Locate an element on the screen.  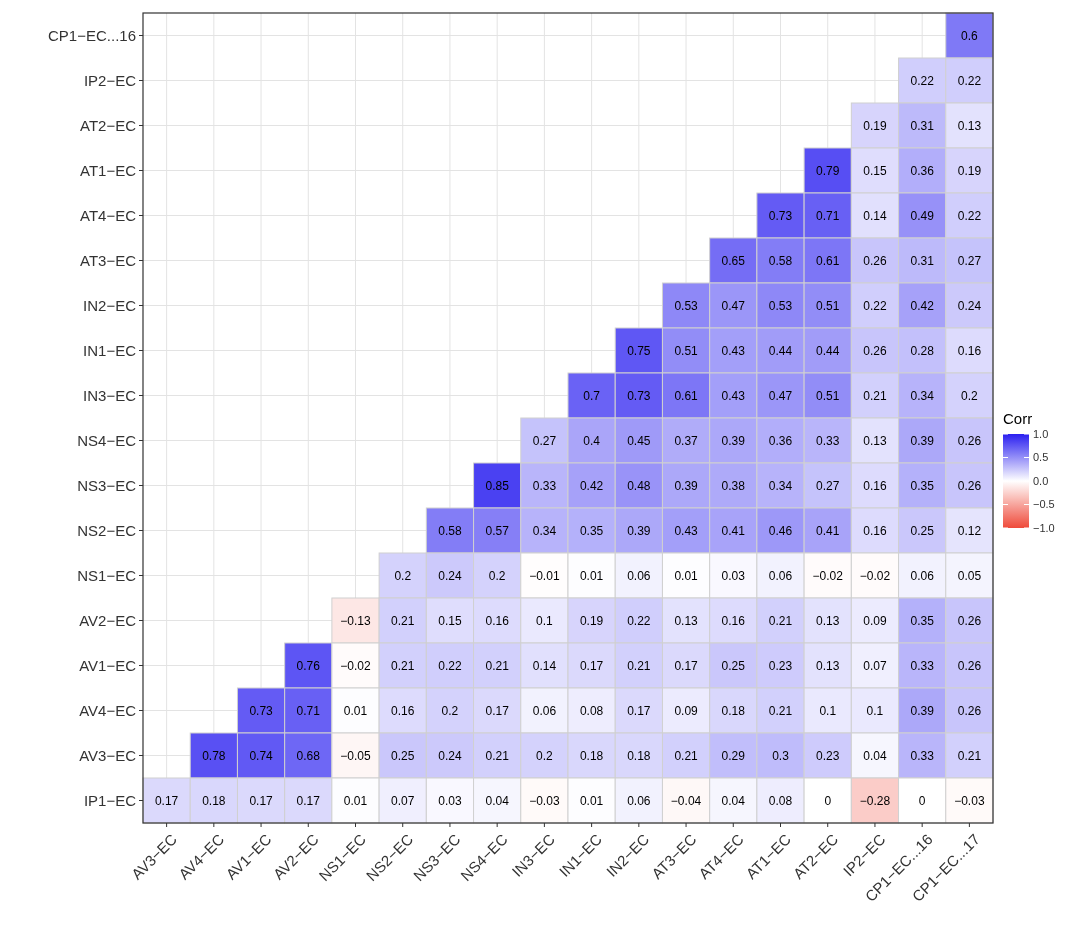
y-tick-label: AV1−EC is located at coordinates (108, 665).